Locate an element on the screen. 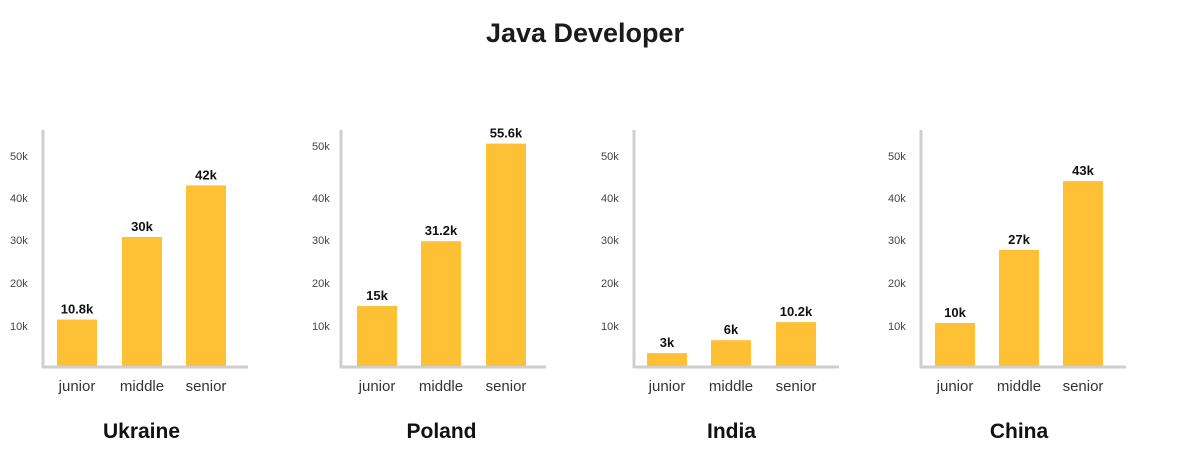  china-value-label-junior: 10k is located at coordinates (955, 312).